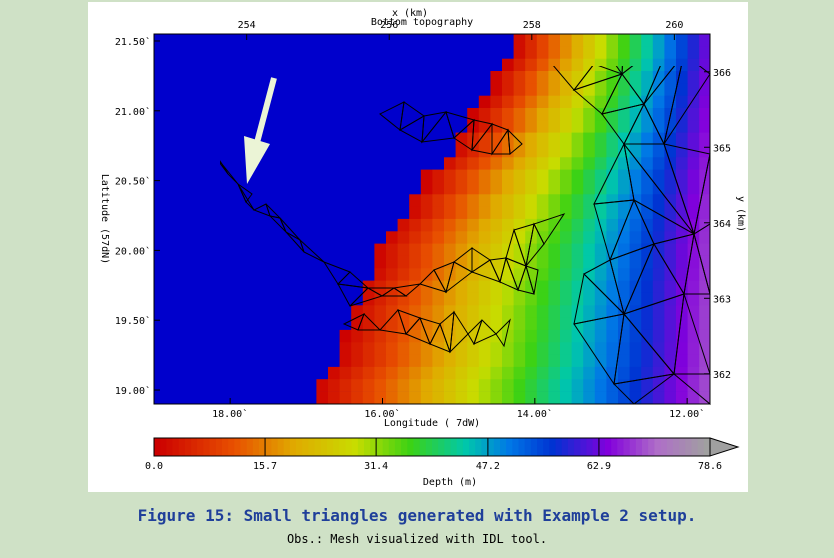 The image size is (834, 558). What do you see at coordinates (133, 42) in the screenshot?
I see `y-tick-label: 21.50`` at bounding box center [133, 42].